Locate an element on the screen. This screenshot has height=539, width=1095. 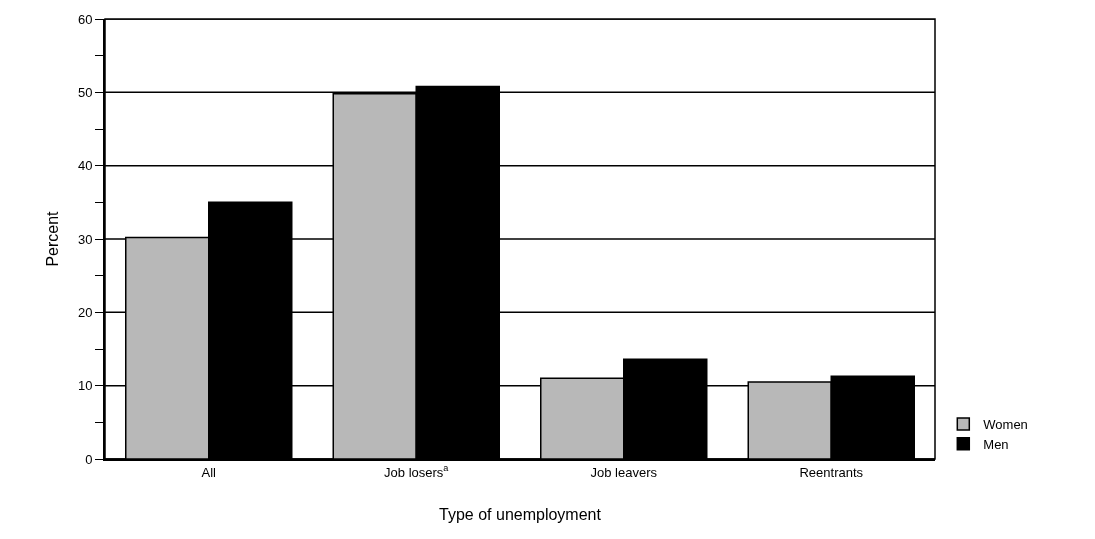
y-tick-label: 40 is located at coordinates (85, 166).